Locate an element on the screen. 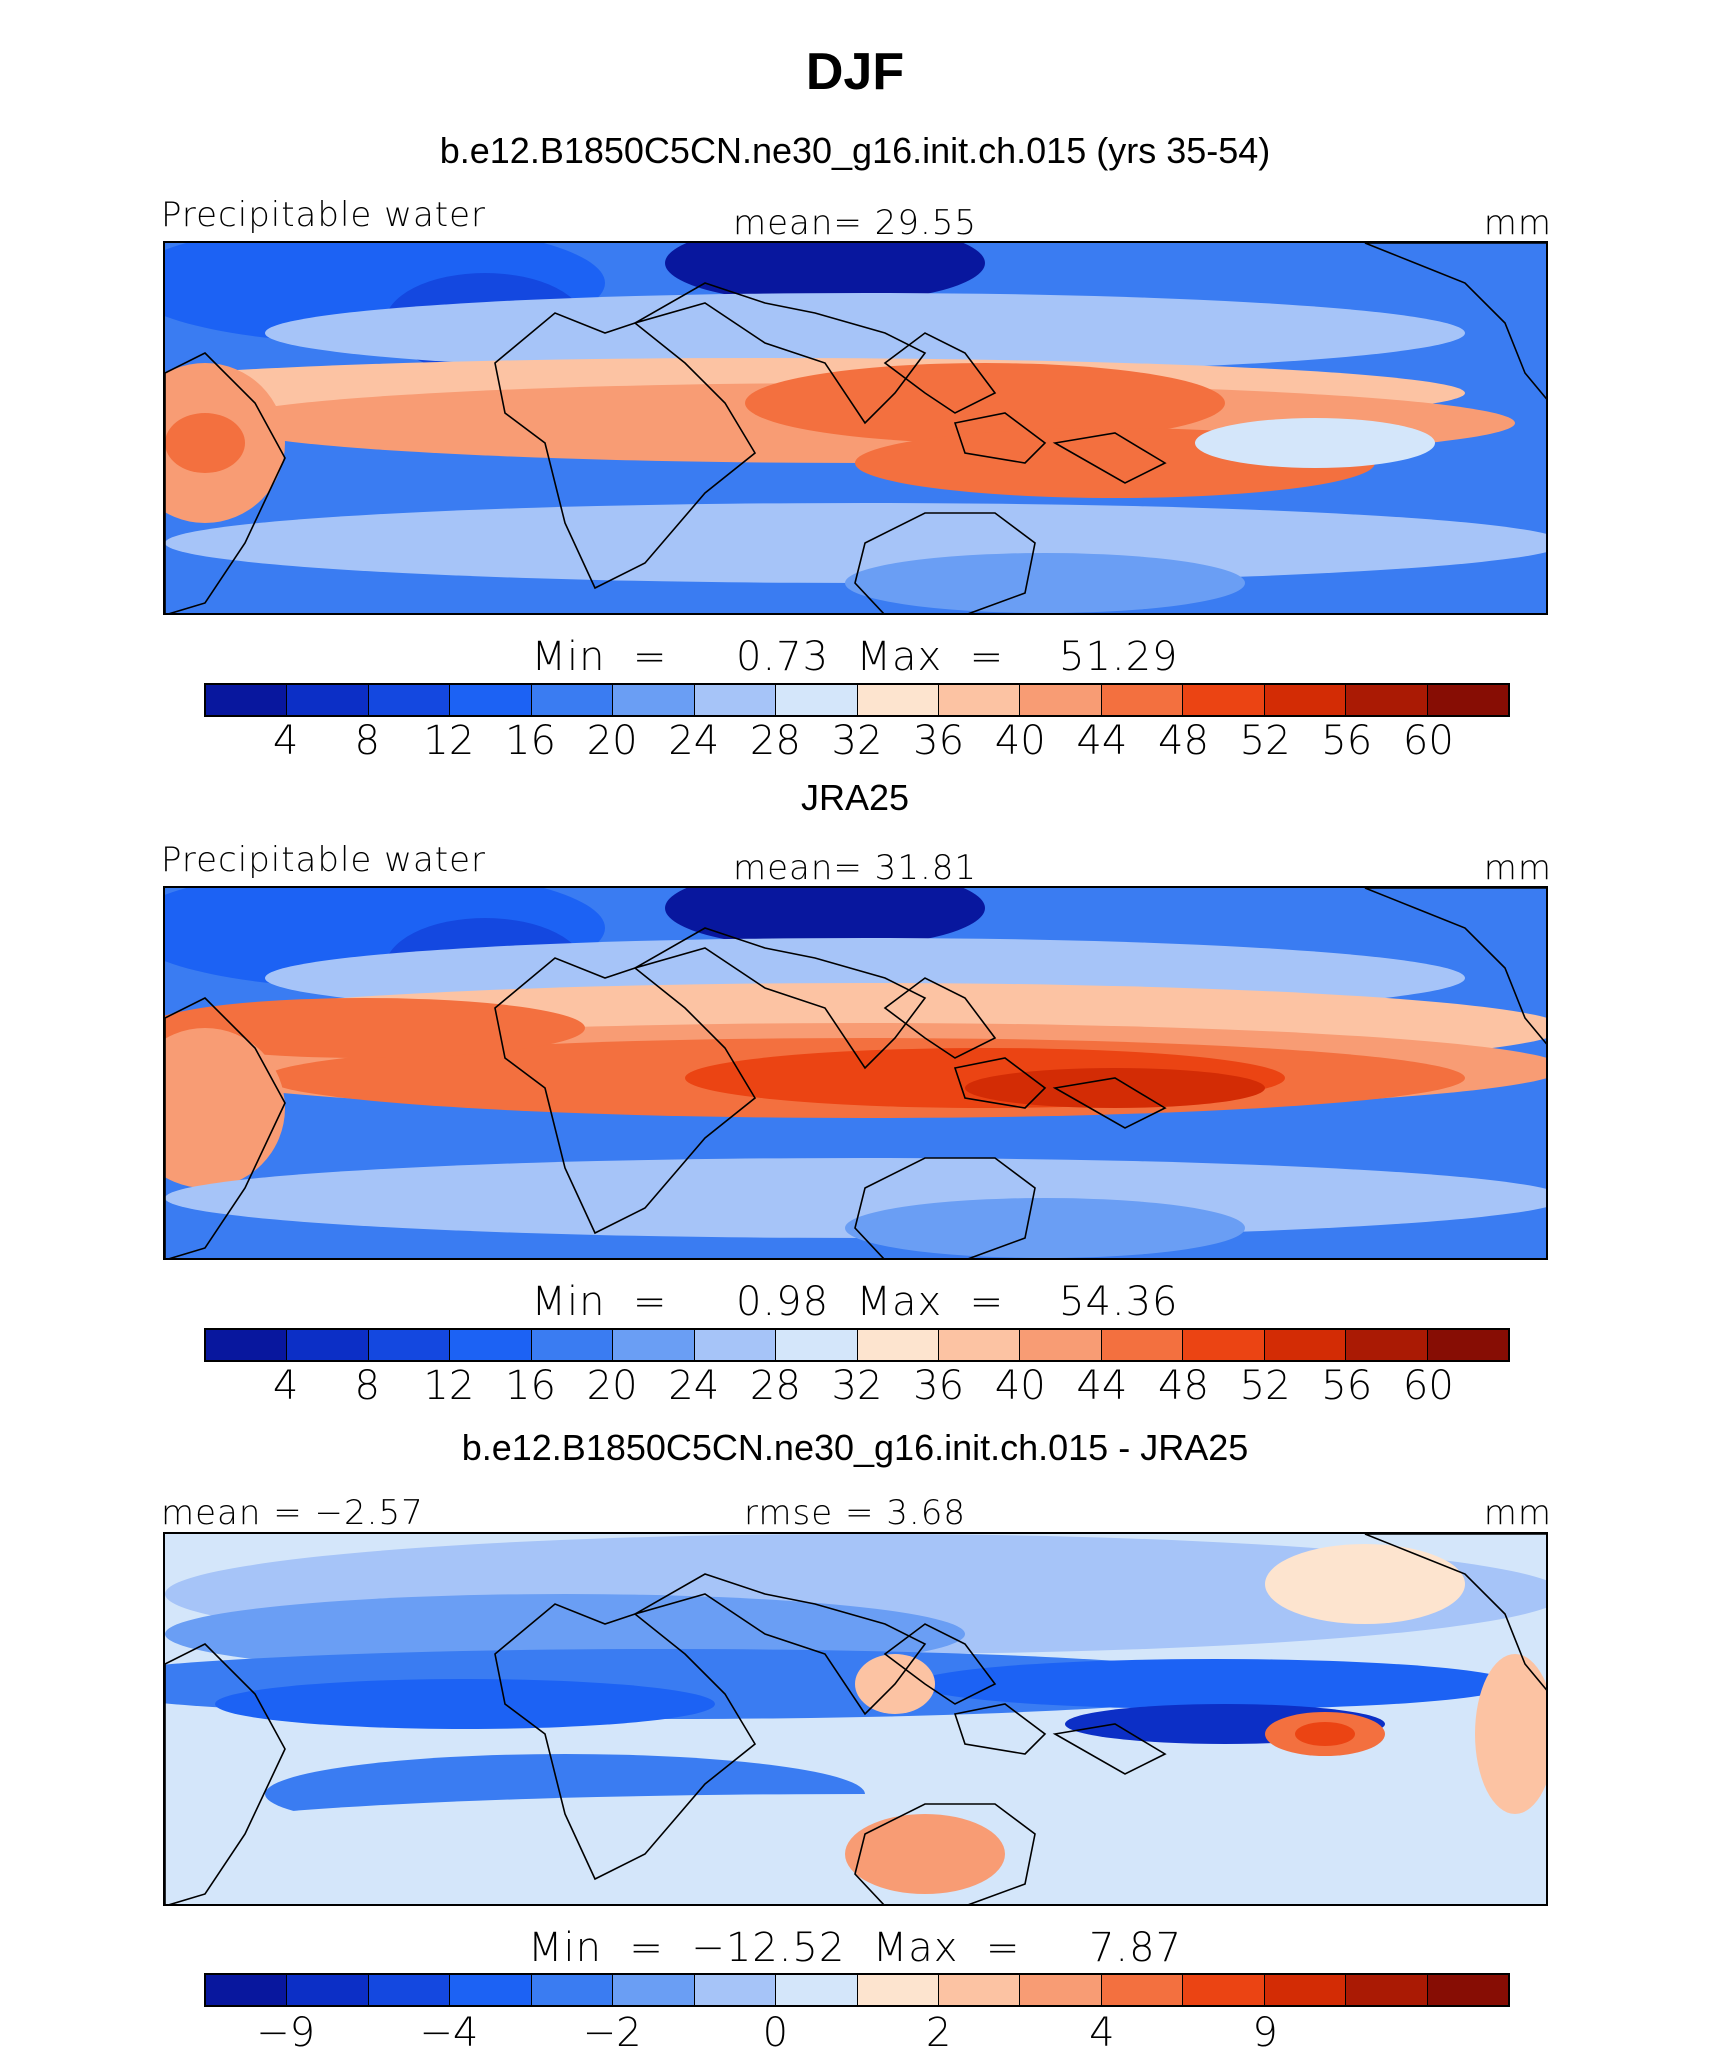  panel-1-minmax: Min = 0.73 Max = 51.29 is located at coordinates (855, 657).